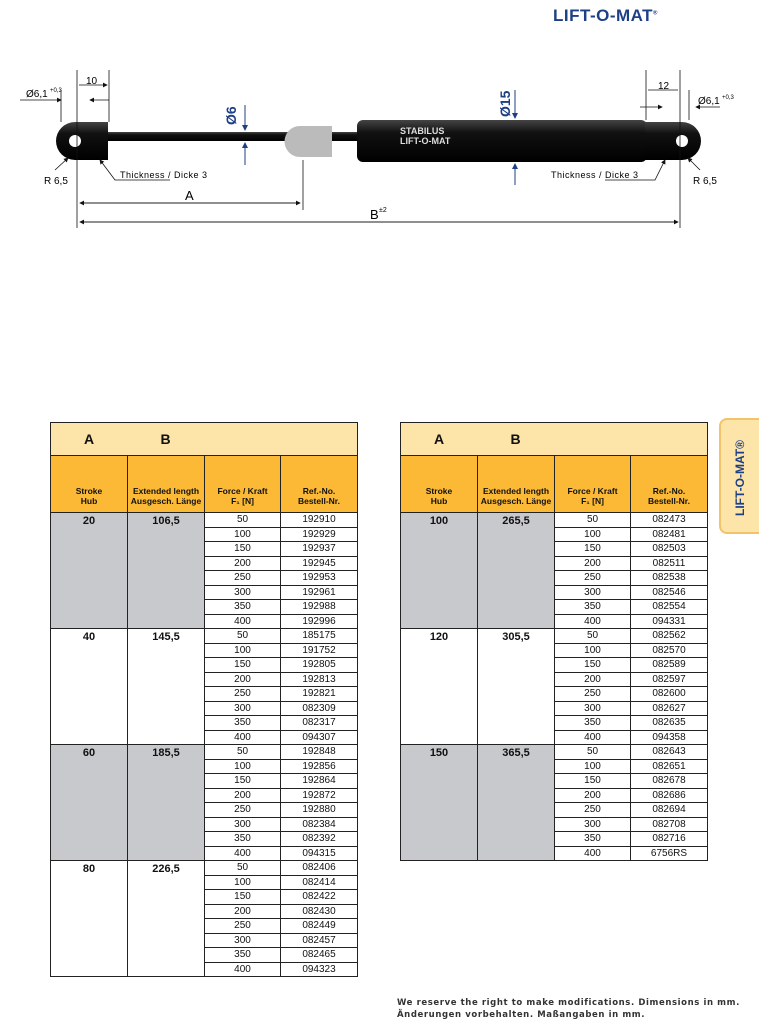 This screenshot has width=759, height=1023. Describe the element at coordinates (554, 737) in the screenshot. I see `table-row: 400 094358` at that location.